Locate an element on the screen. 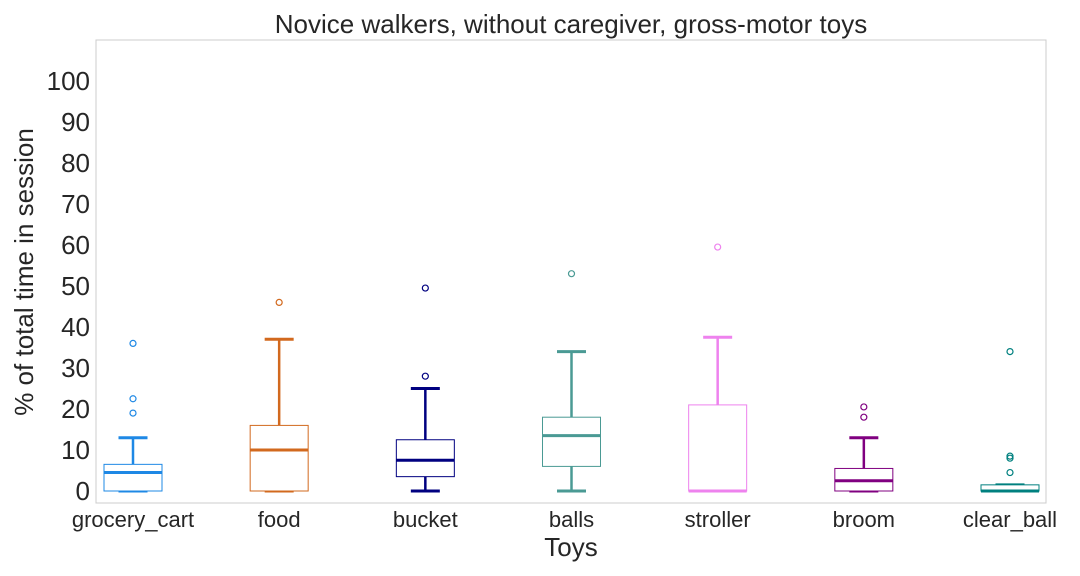 Image resolution: width=1080 pixels, height=576 pixels. x-tick-label: clear_ball is located at coordinates (1010, 519).